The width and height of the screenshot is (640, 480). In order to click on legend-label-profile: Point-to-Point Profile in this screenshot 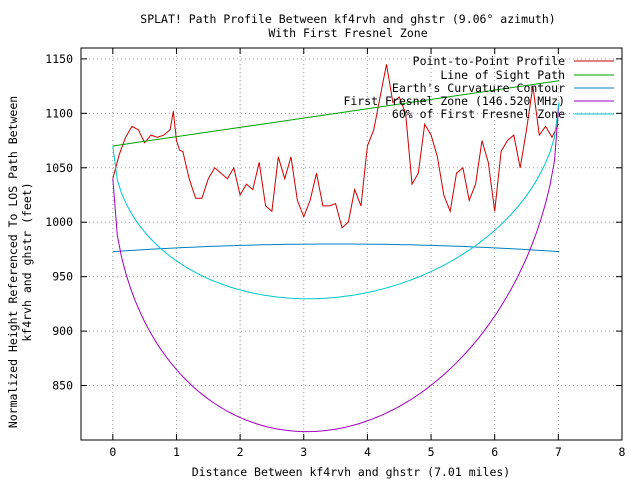, I will do `click(489, 61)`.